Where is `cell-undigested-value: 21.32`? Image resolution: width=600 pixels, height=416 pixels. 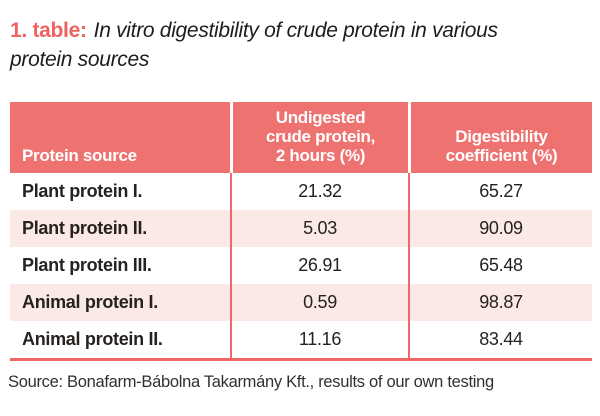
cell-undigested-value: 21.32 is located at coordinates (319, 191).